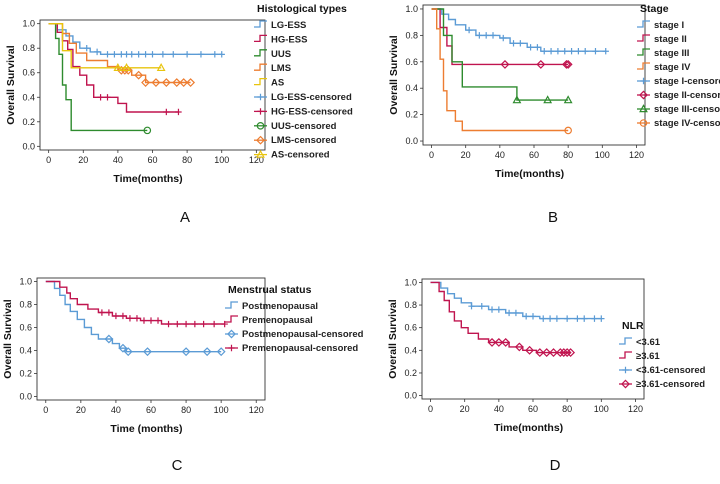 Image resolution: width=720 pixels, height=484 pixels. Describe the element at coordinates (533, 339) in the screenshot. I see `plot-frame` at that location.